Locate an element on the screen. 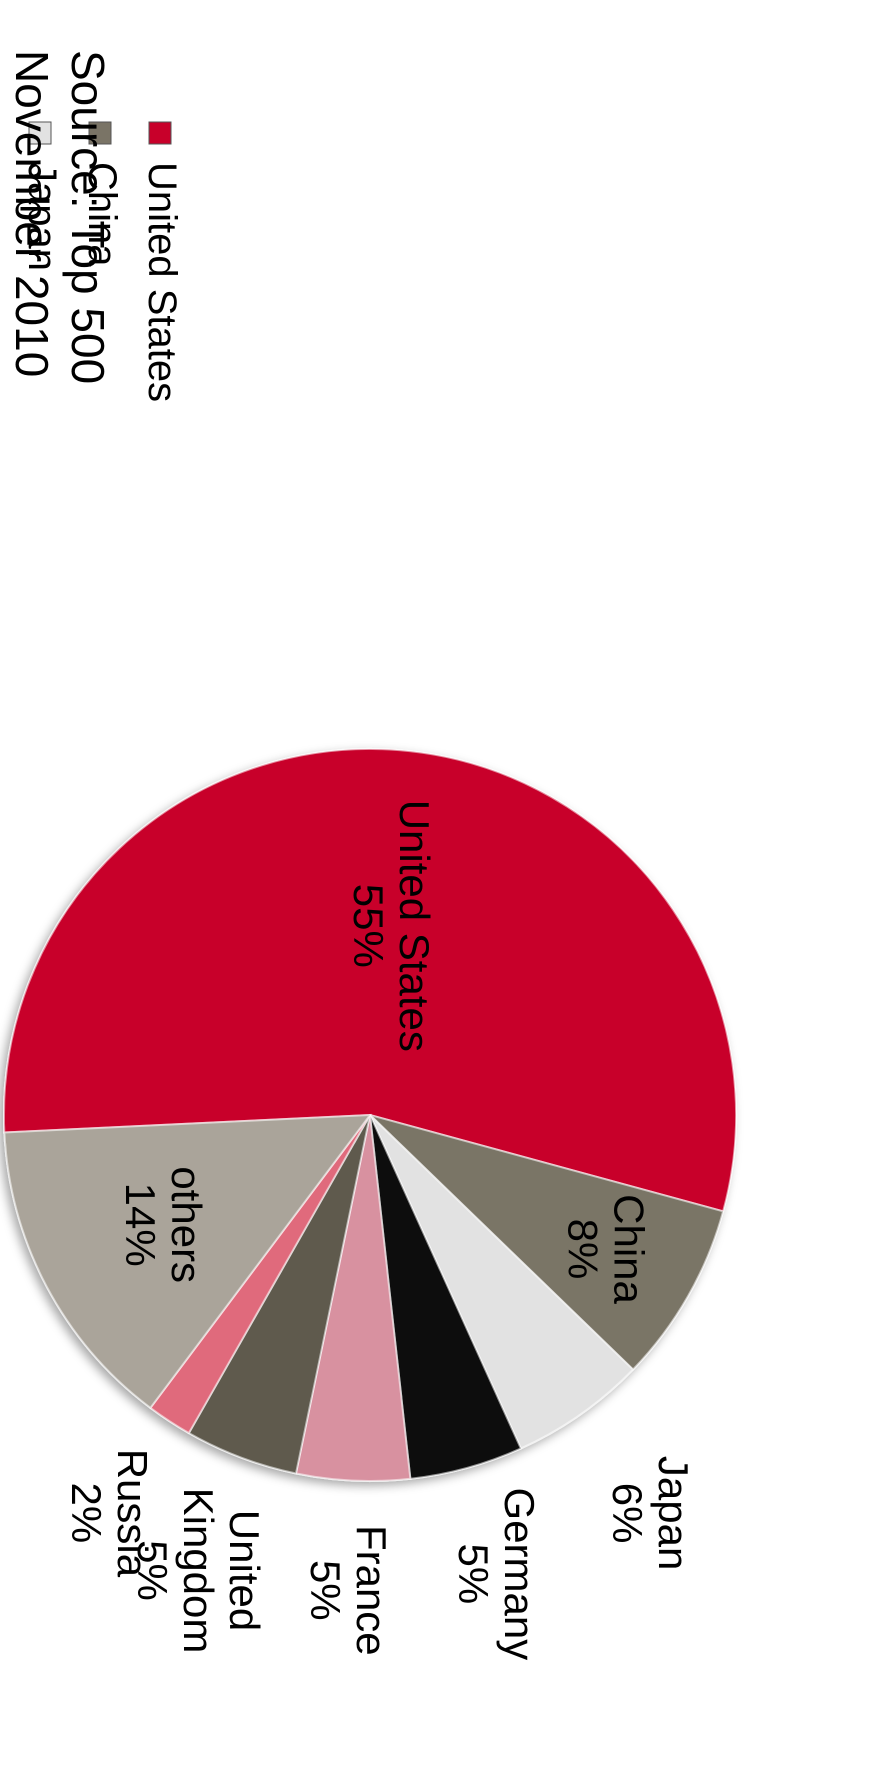 The image size is (874, 1791). legend-item-united-states: United States is located at coordinates (162, 261).